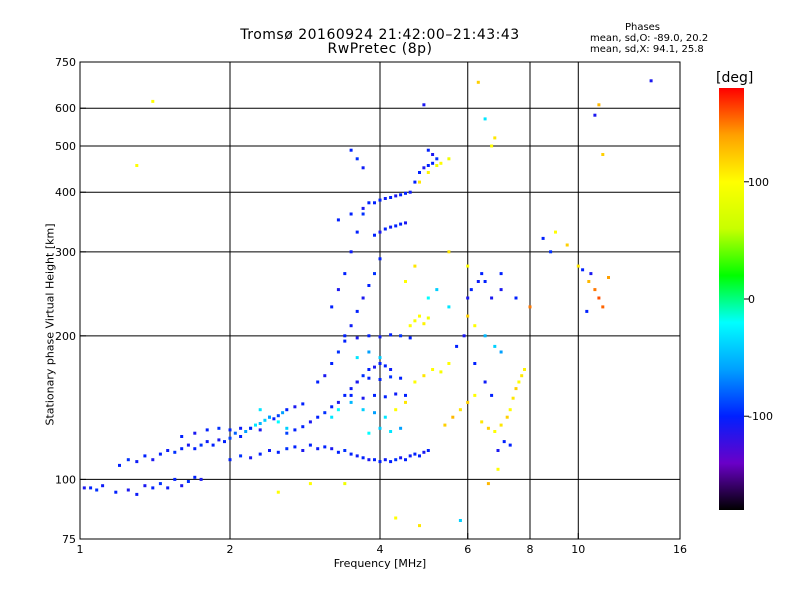 The width and height of the screenshot is (800, 600). I want to click on y-tick-label: 500, so click(65, 146).